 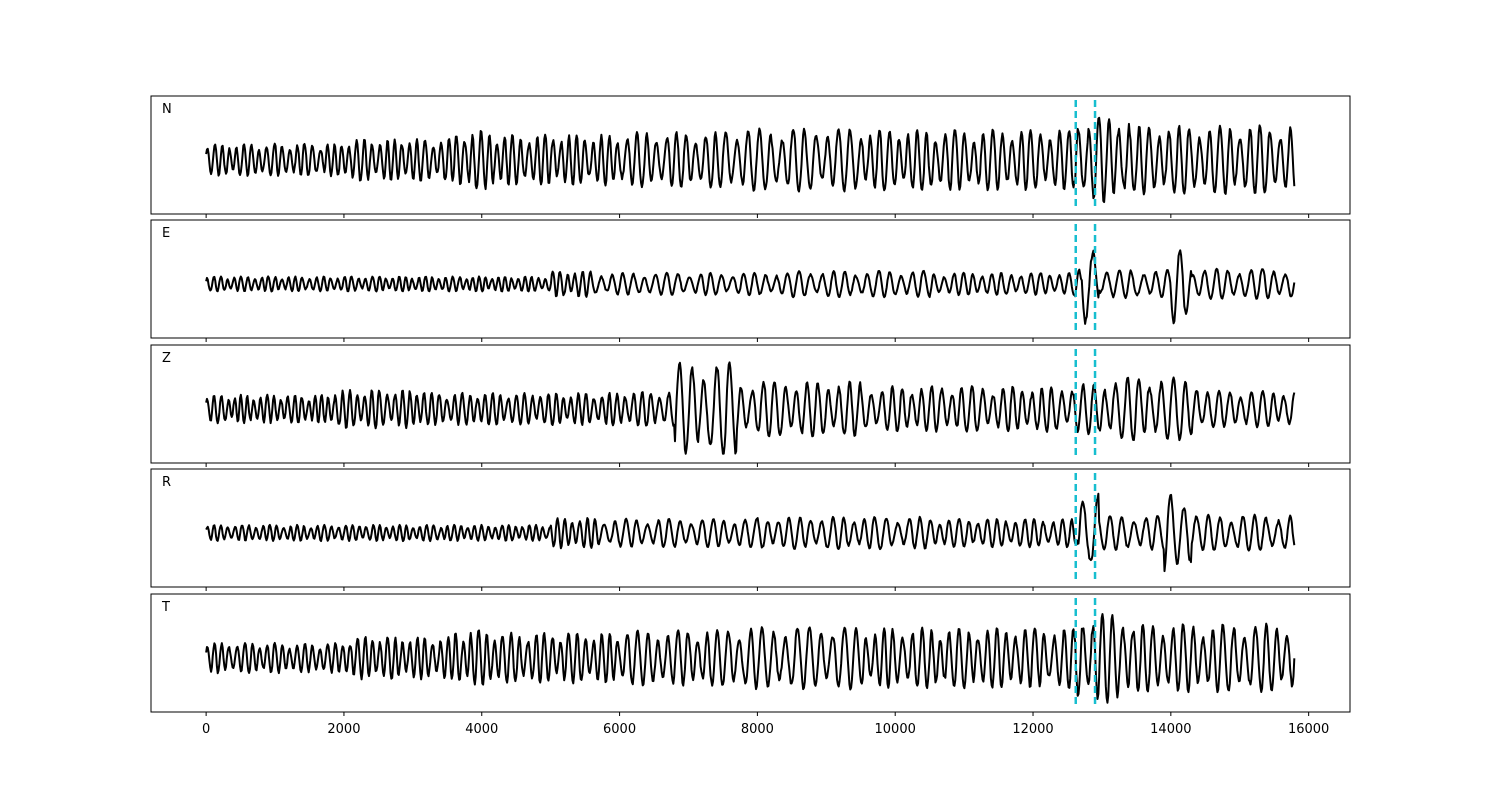 What do you see at coordinates (165, 607) in the screenshot?
I see `panel-label: T` at bounding box center [165, 607].